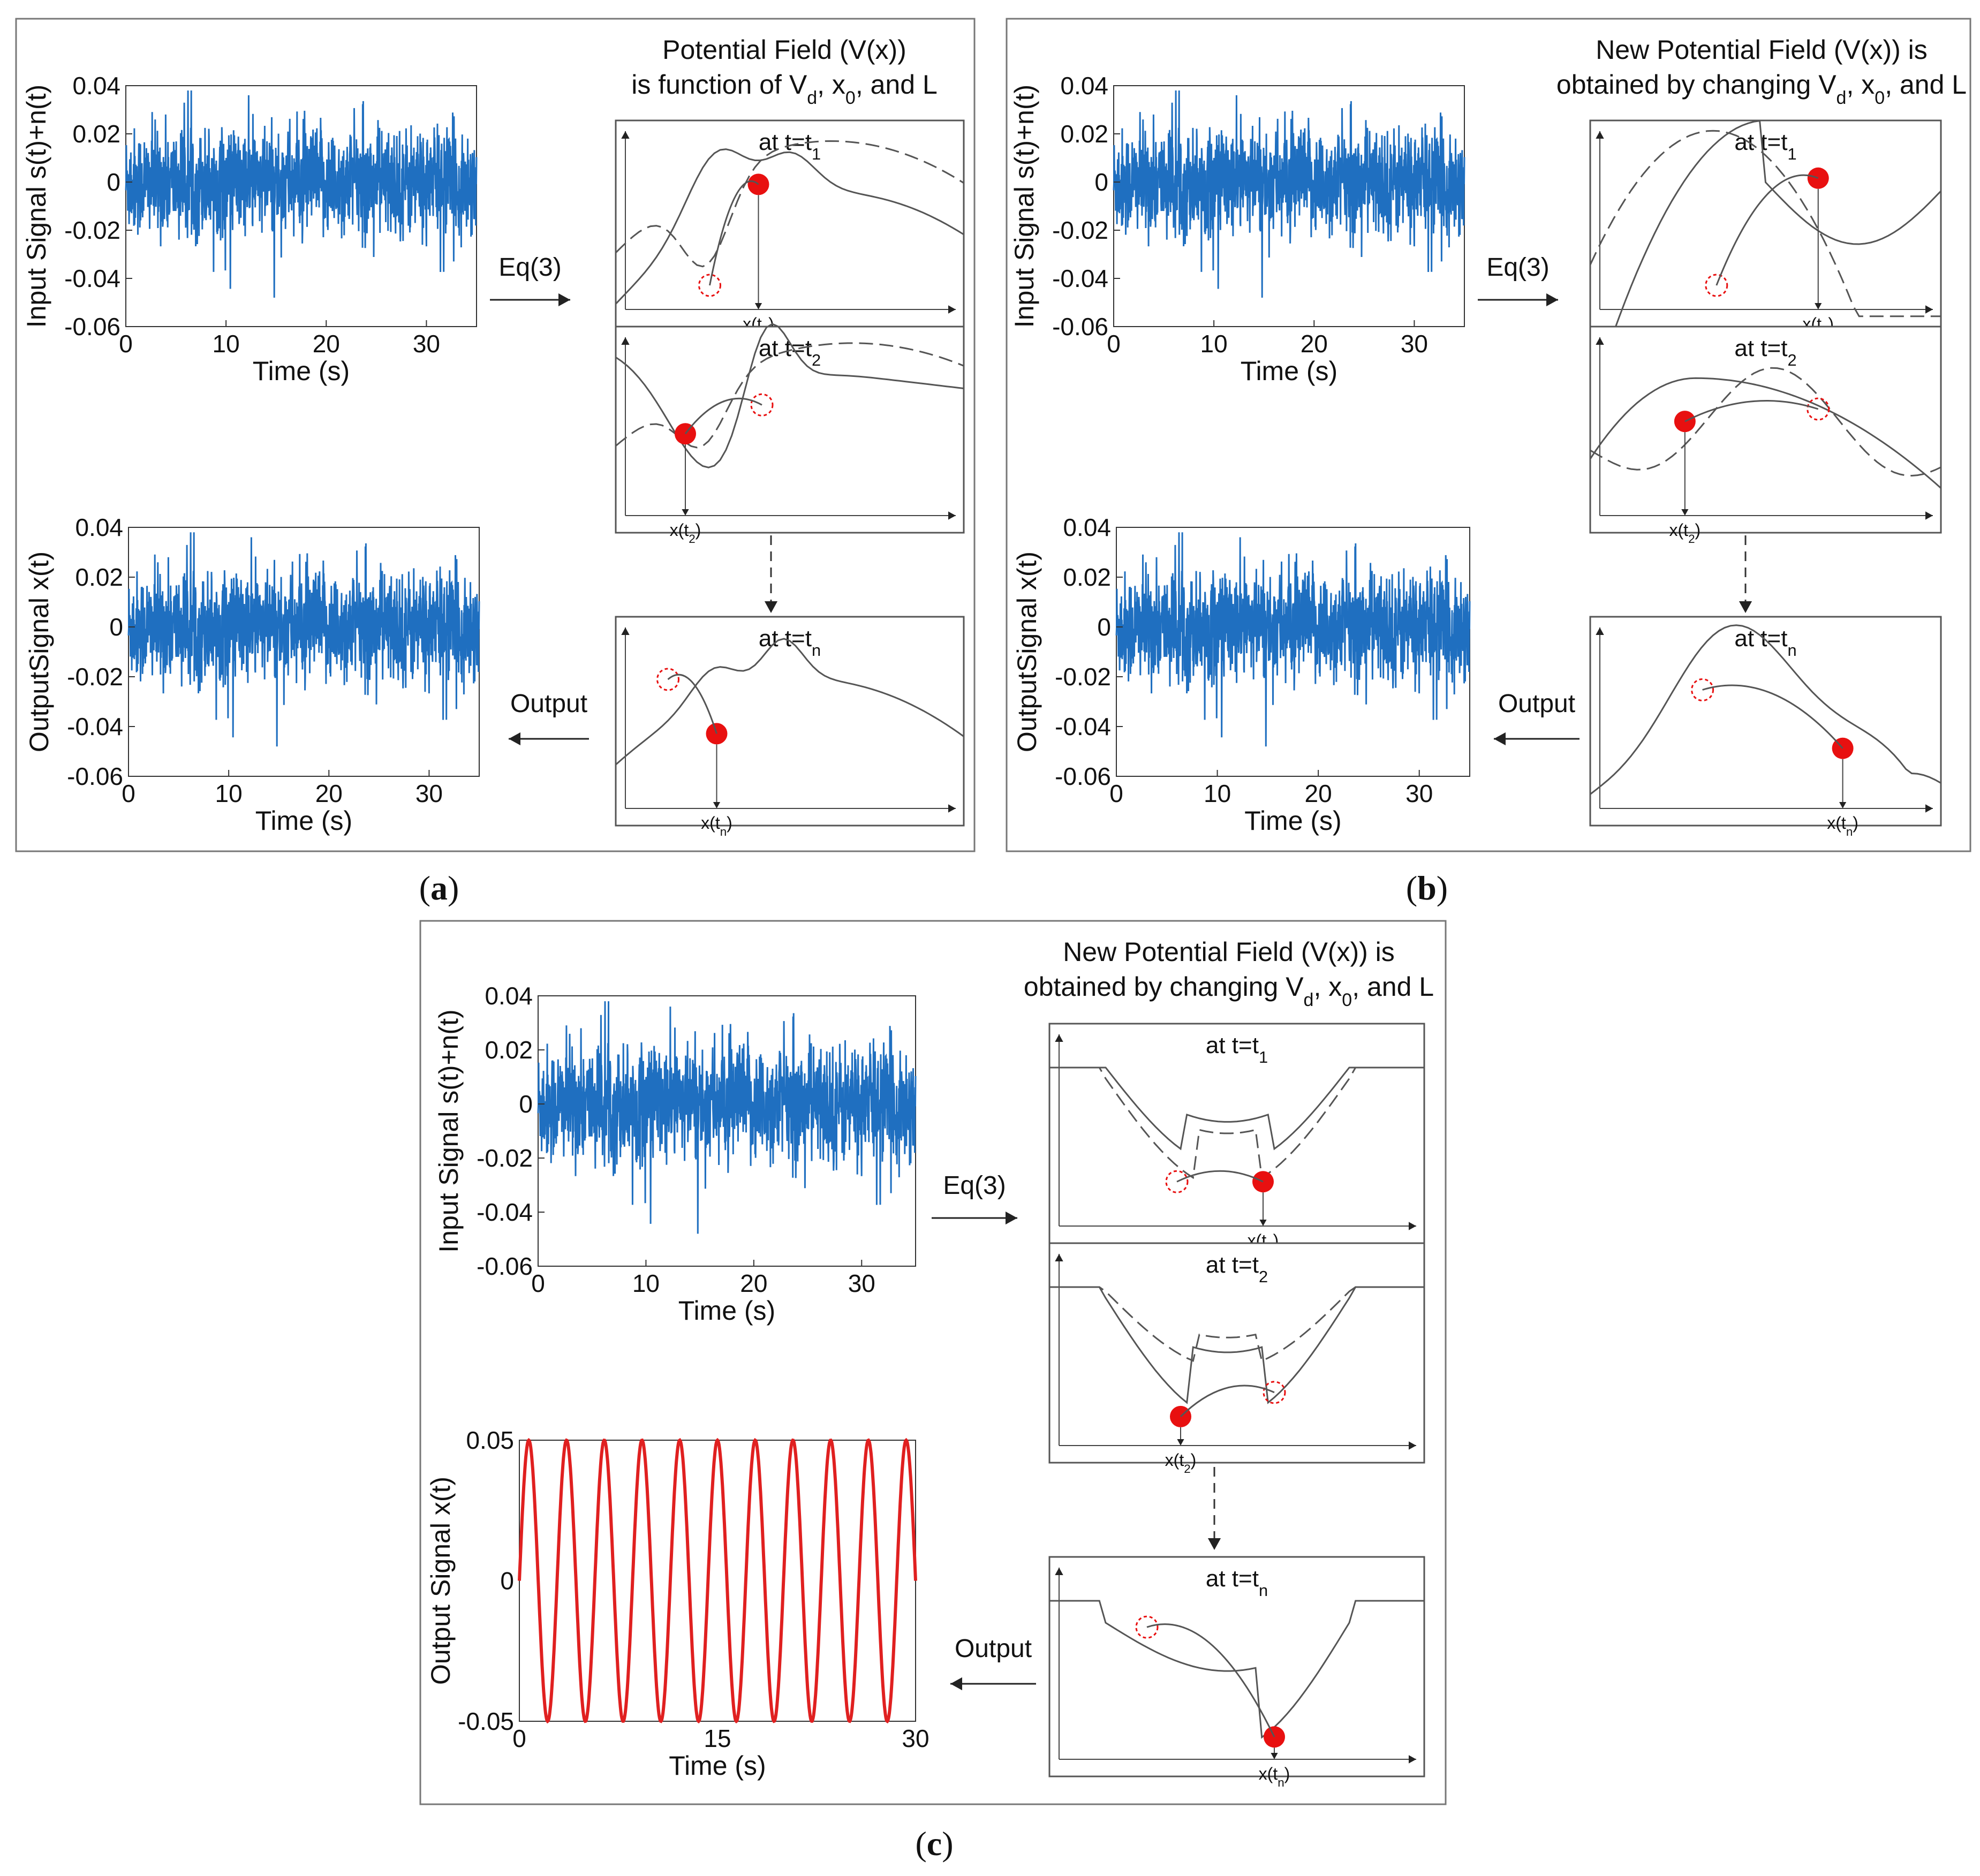 This screenshot has height=1876, width=1980. Describe the element at coordinates (762, 405) in the screenshot. I see `panel-a-state2-previous-position` at that location.